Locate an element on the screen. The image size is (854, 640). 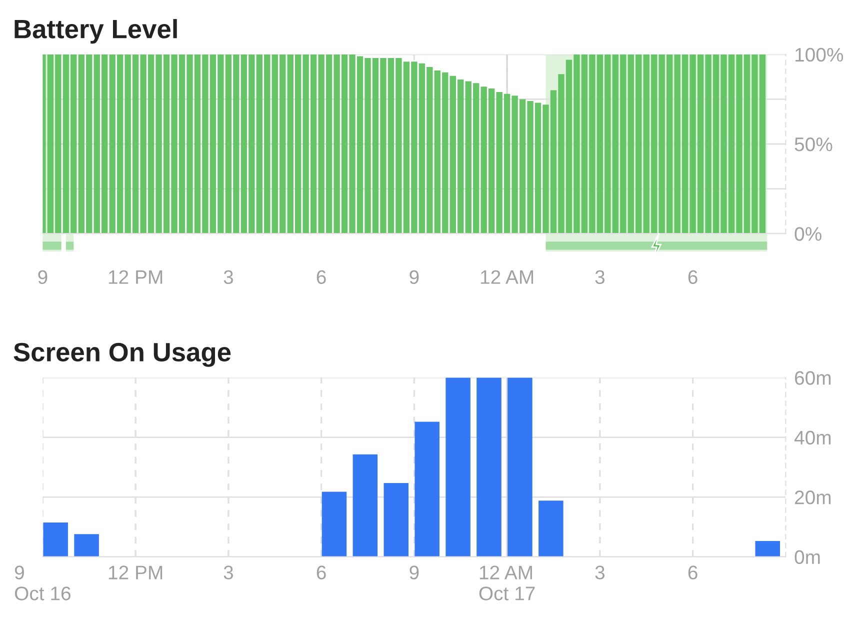
x-tick-label: 12 AM is located at coordinates (507, 277).